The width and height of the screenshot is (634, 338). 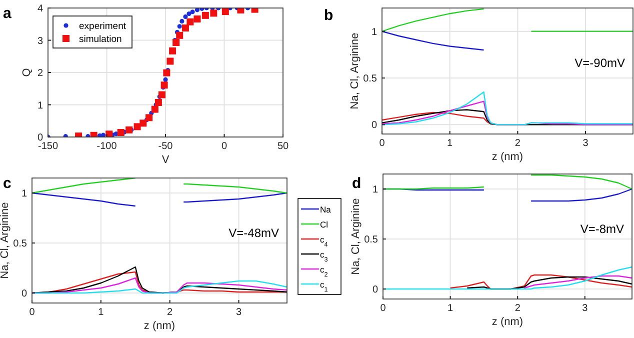 I want to click on y-tick-label: 2, so click(x=40, y=73).